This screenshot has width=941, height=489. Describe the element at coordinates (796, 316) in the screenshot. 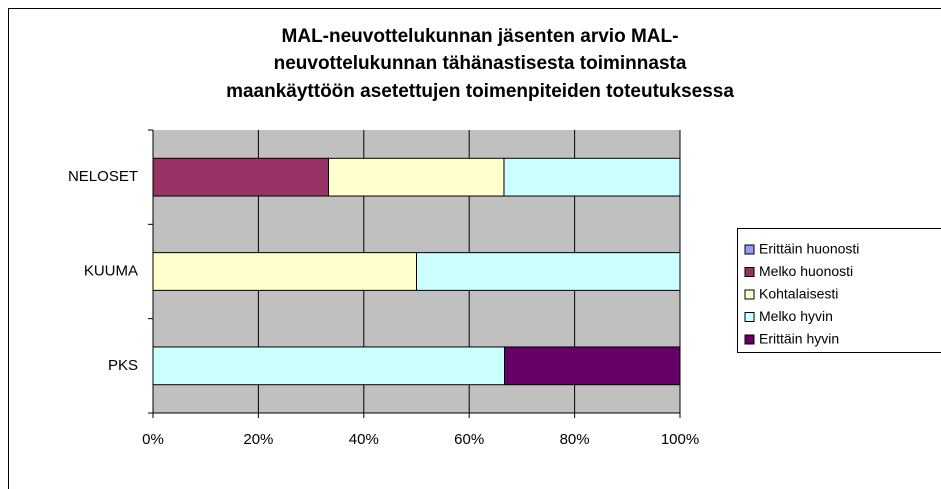

I see `legend-label: Melko hyvin` at that location.